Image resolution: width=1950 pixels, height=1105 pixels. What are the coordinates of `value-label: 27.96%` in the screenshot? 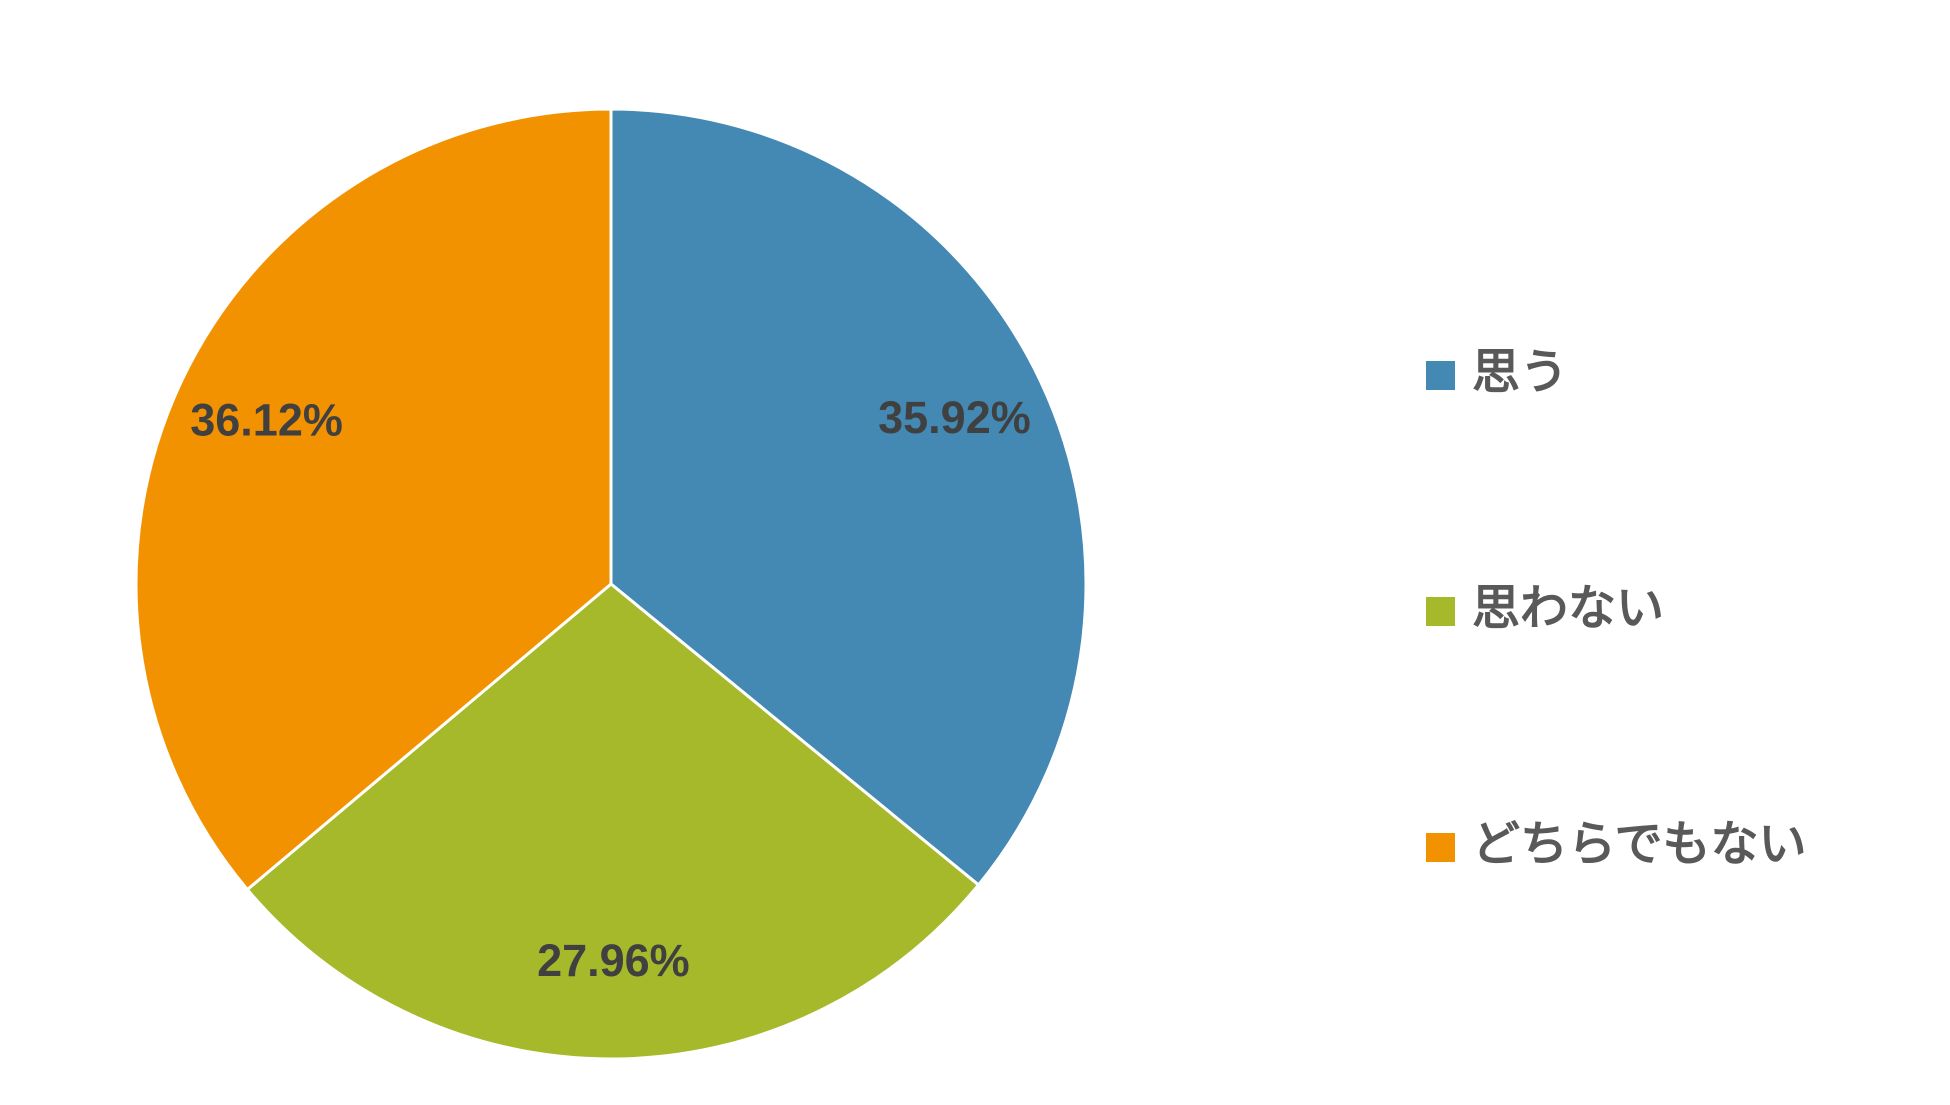 It's located at (613, 960).